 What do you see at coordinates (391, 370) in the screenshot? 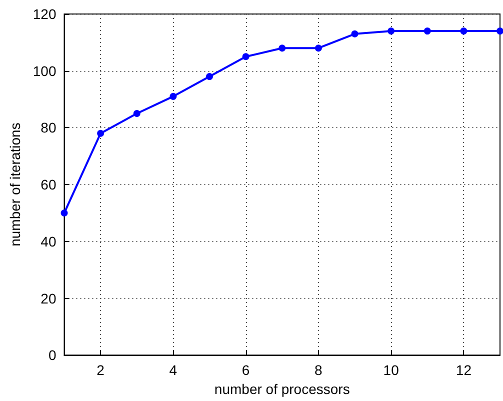
I see `x-tick-label: 10` at bounding box center [391, 370].